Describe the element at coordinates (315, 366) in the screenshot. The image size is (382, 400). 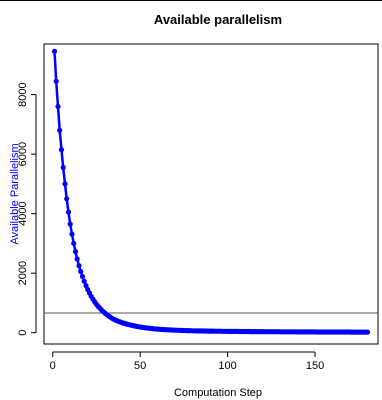
I see `x-tick-label: 150` at that location.